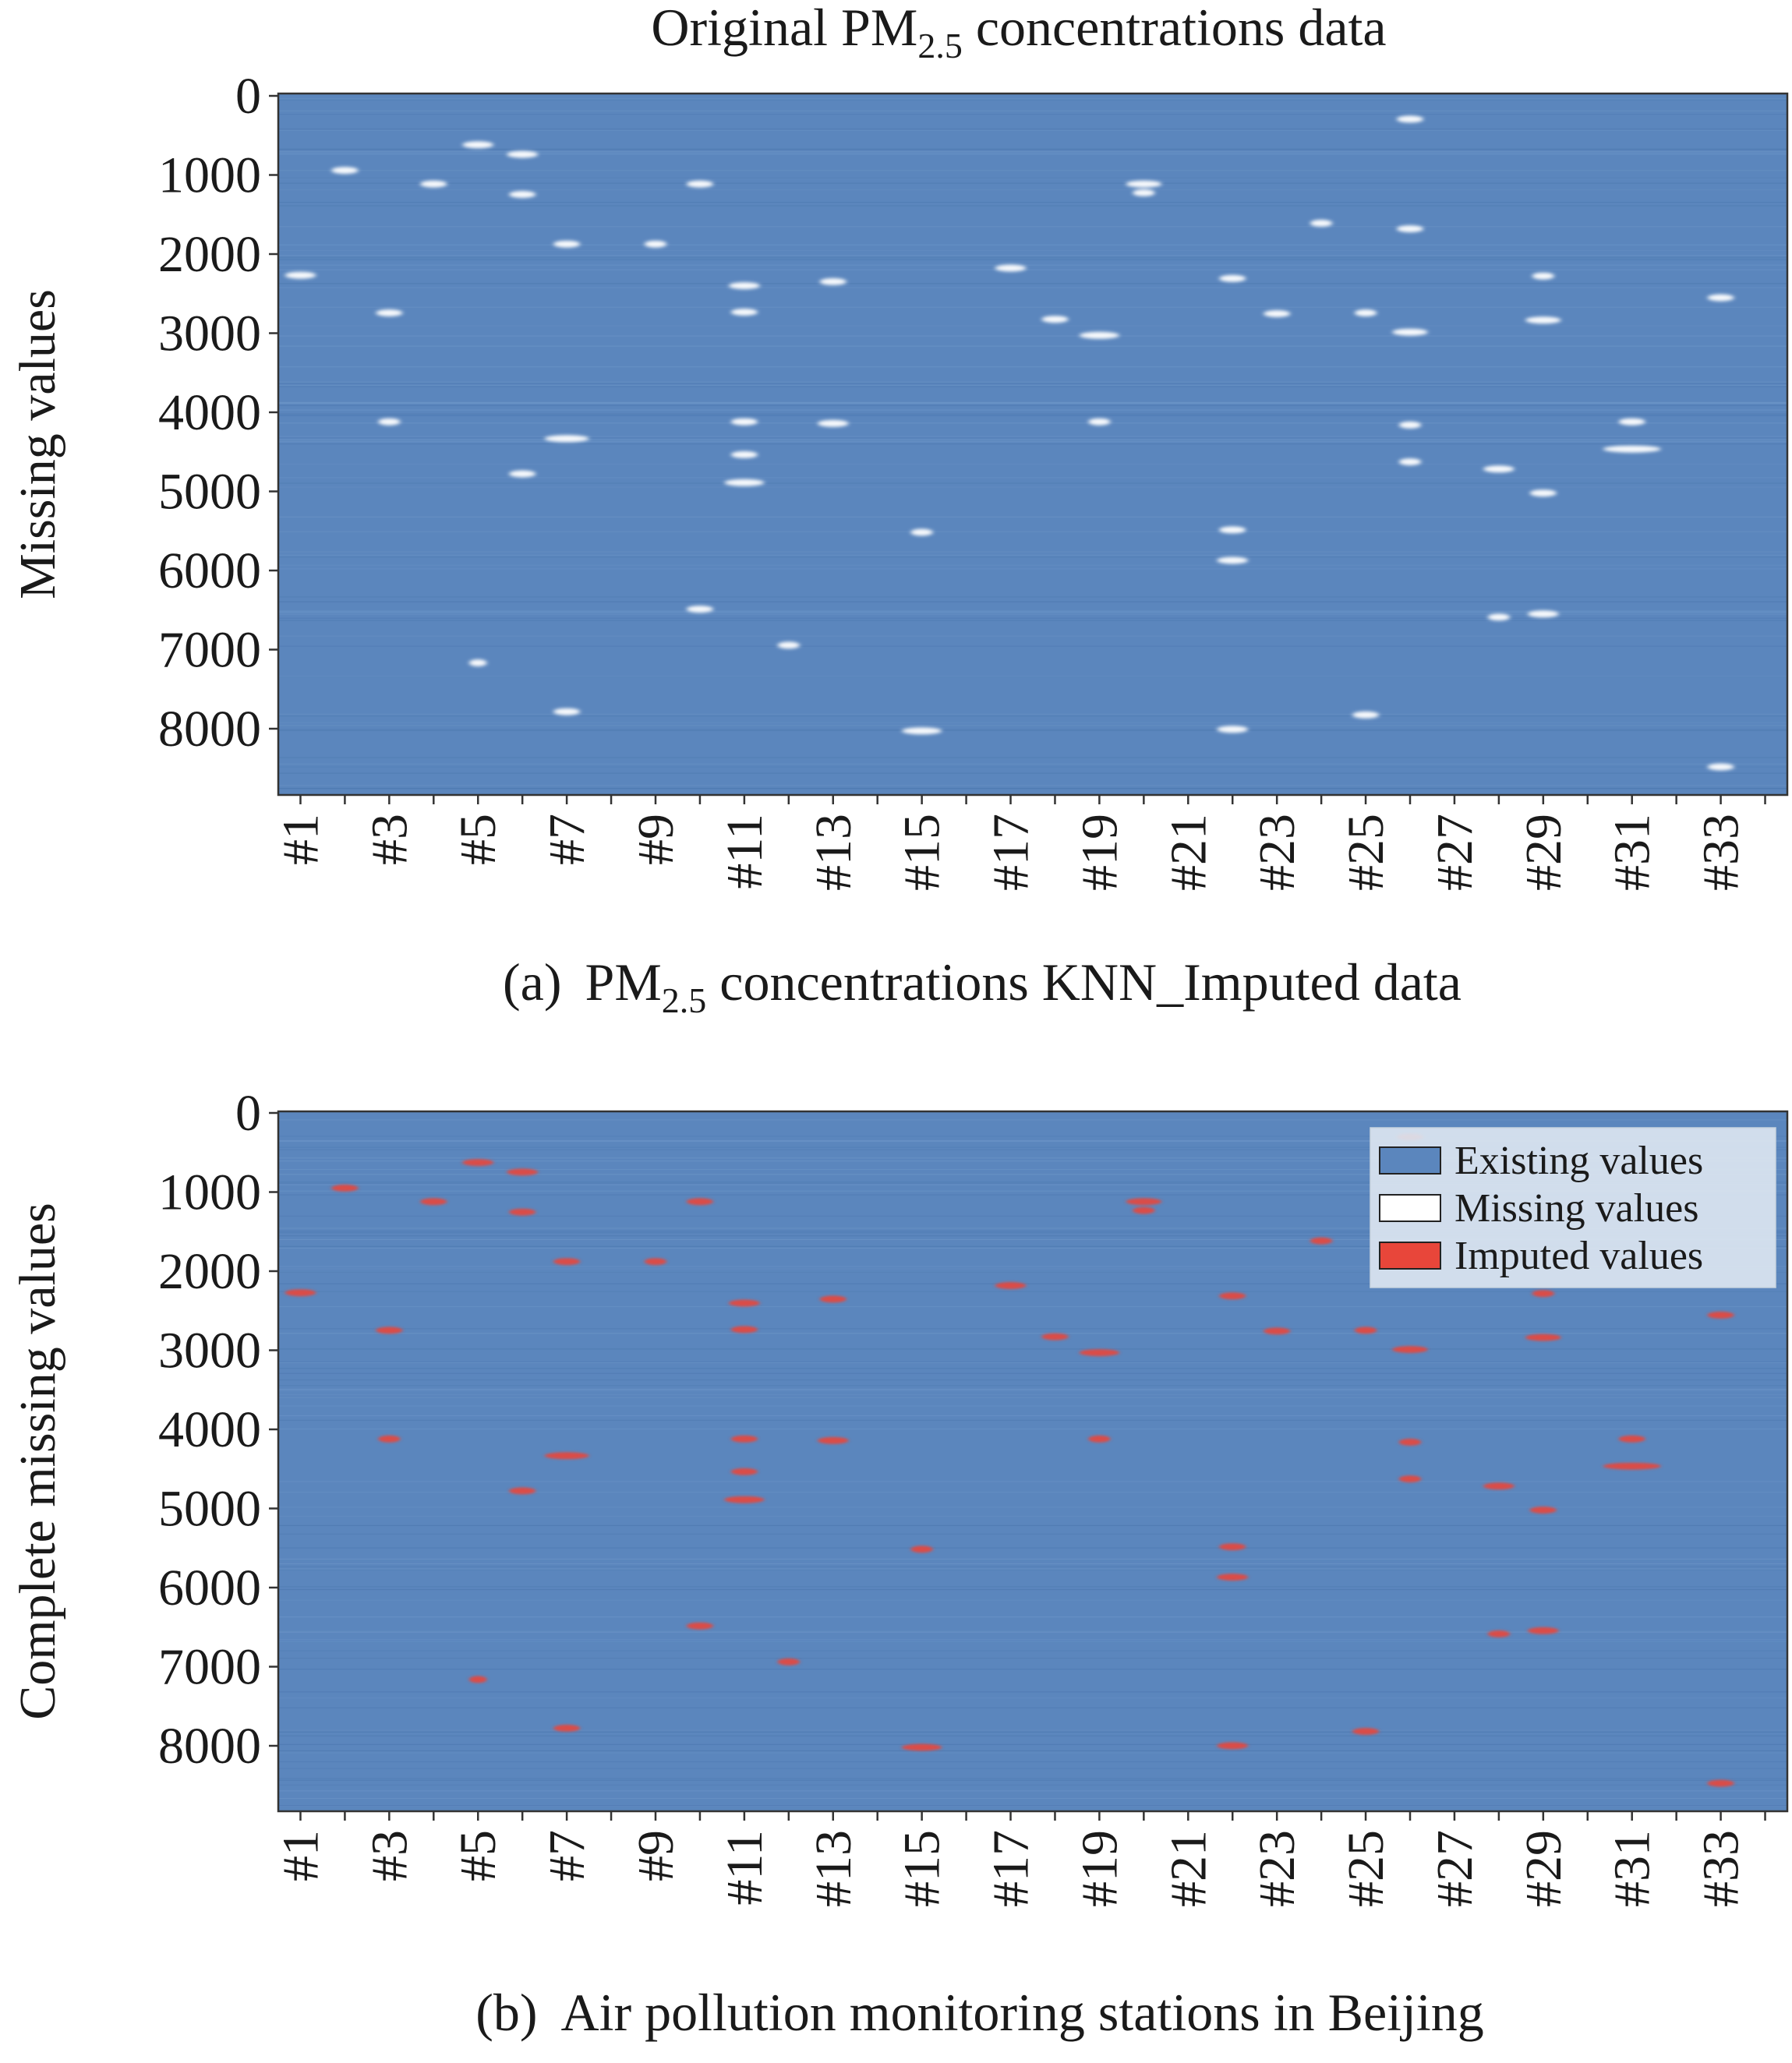 The height and width of the screenshot is (2063, 1792). What do you see at coordinates (1722, 1868) in the screenshot?
I see `x-tick-label: #33` at bounding box center [1722, 1868].